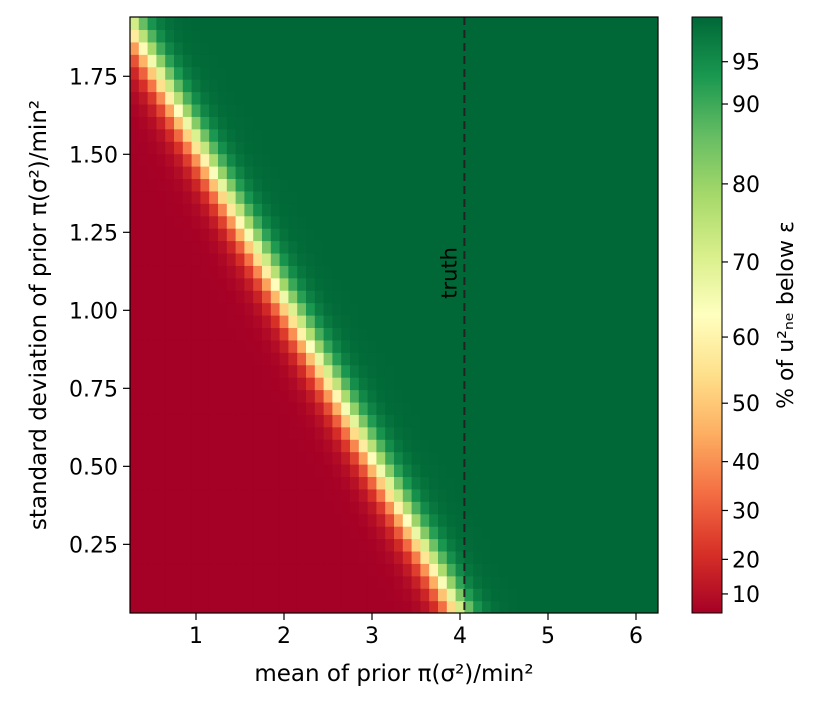  What do you see at coordinates (372, 636) in the screenshot?
I see `x-tick-label: 3` at bounding box center [372, 636].